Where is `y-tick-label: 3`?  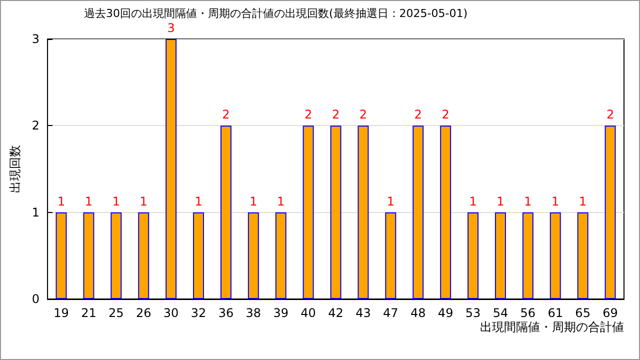
y-tick-label: 3 is located at coordinates (36, 39).